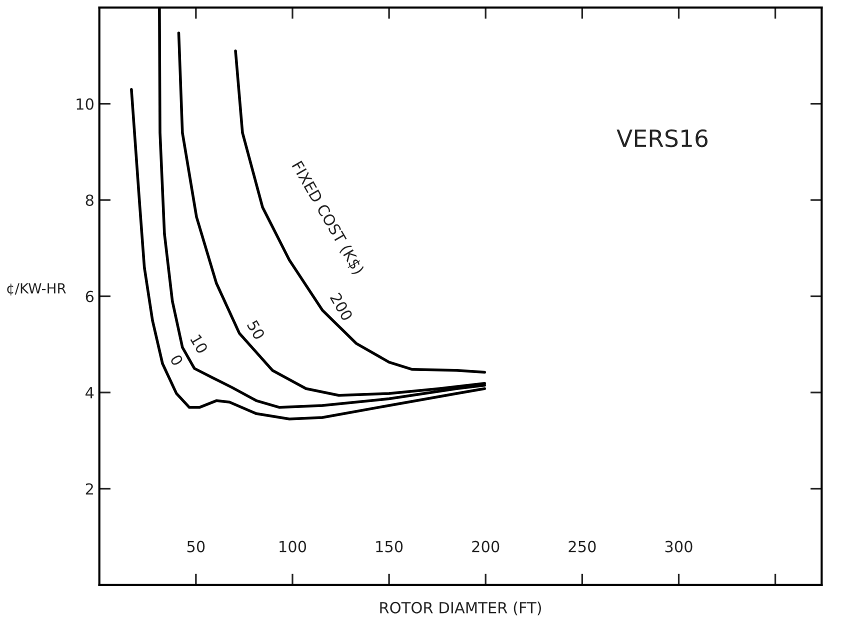 This screenshot has width=864, height=629. I want to click on x-axis-title: ROTOR DIAMTER (FT), so click(460, 609).